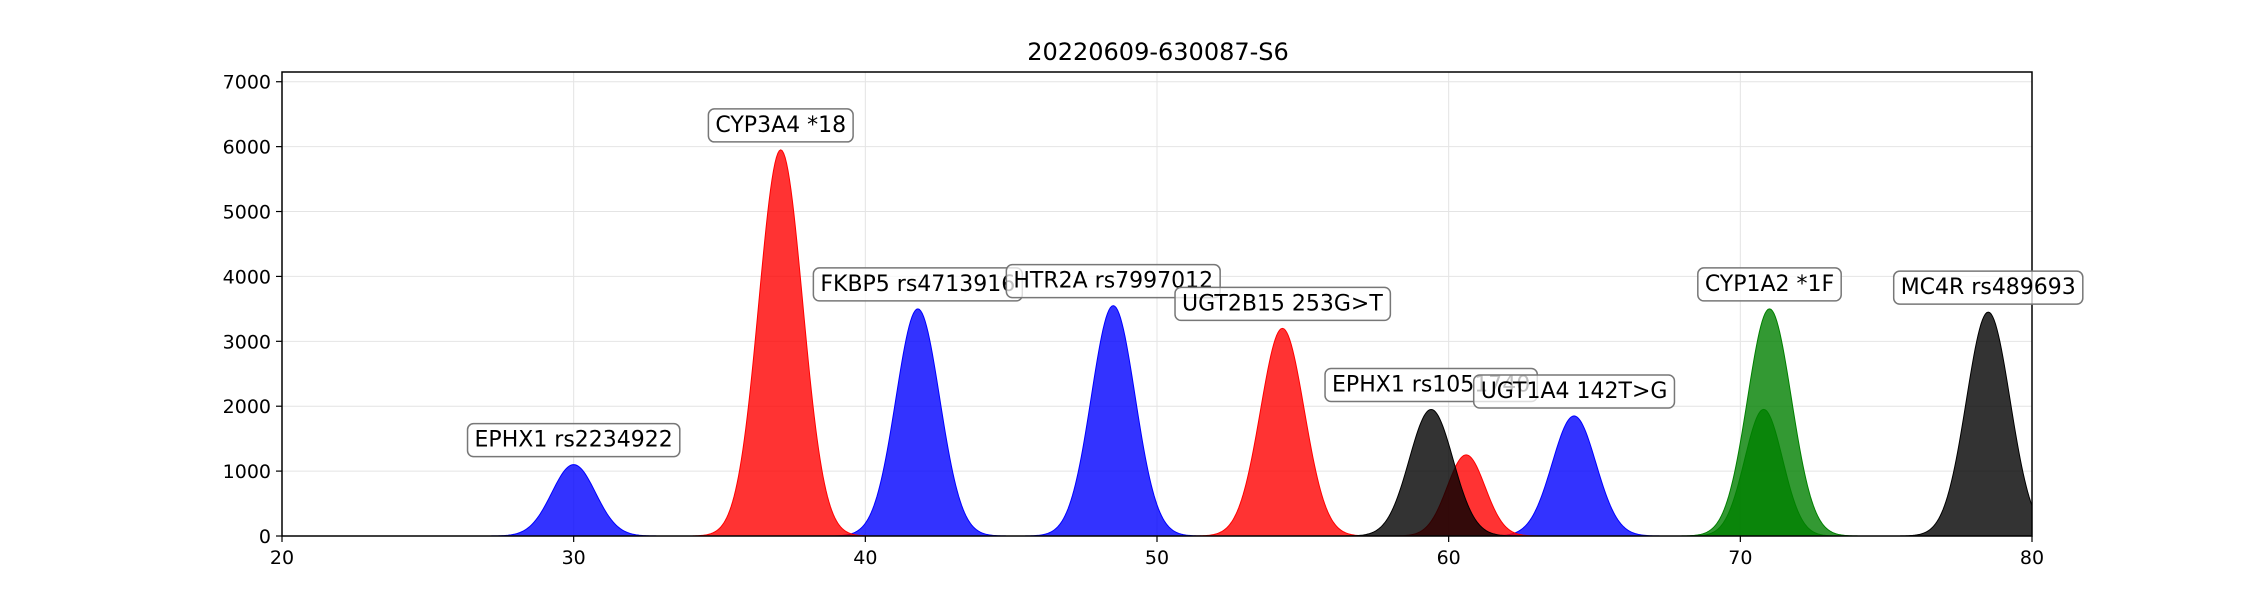 The width and height of the screenshot is (2250, 600). I want to click on x-axis: 20 30 40 50 60 70 80, so click(1157, 552).